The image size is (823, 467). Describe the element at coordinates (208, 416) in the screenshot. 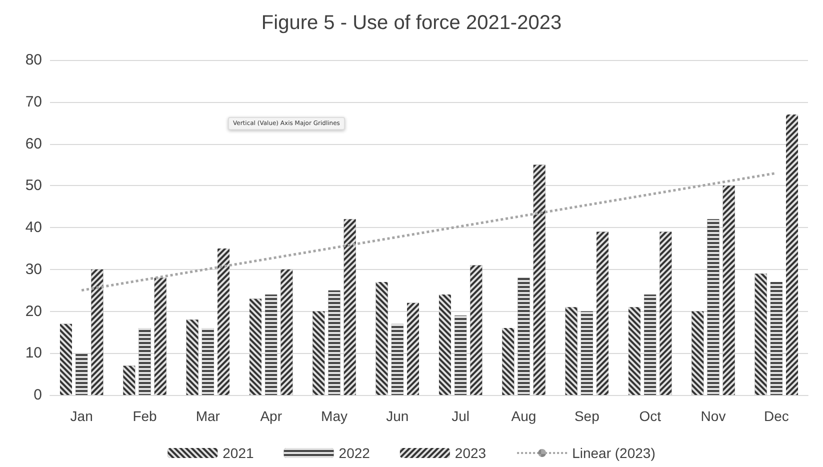

I see `x-tick-label: Mar` at that location.